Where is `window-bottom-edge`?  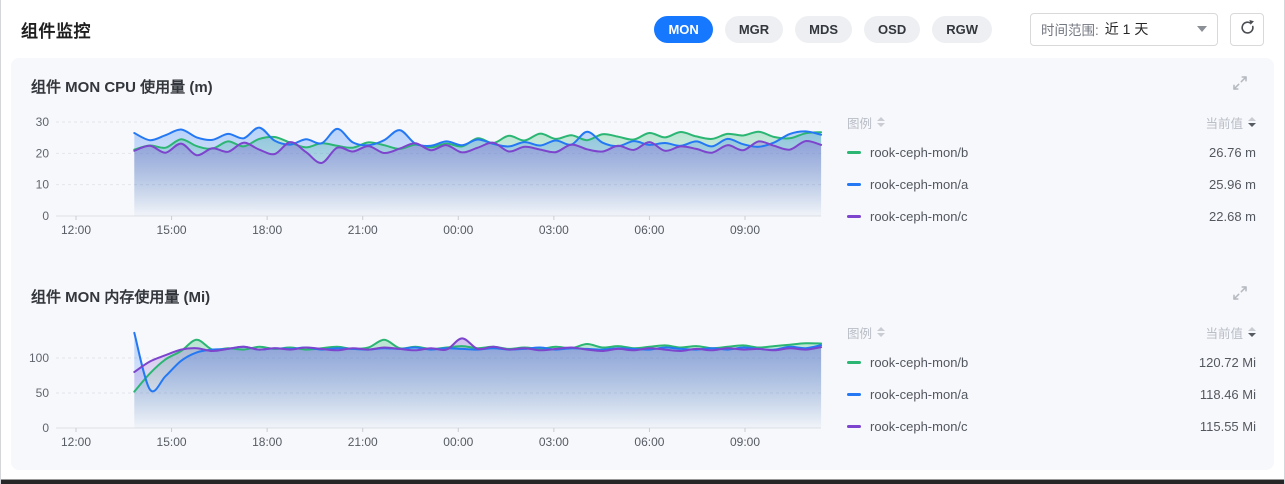
window-bottom-edge is located at coordinates (642, 481).